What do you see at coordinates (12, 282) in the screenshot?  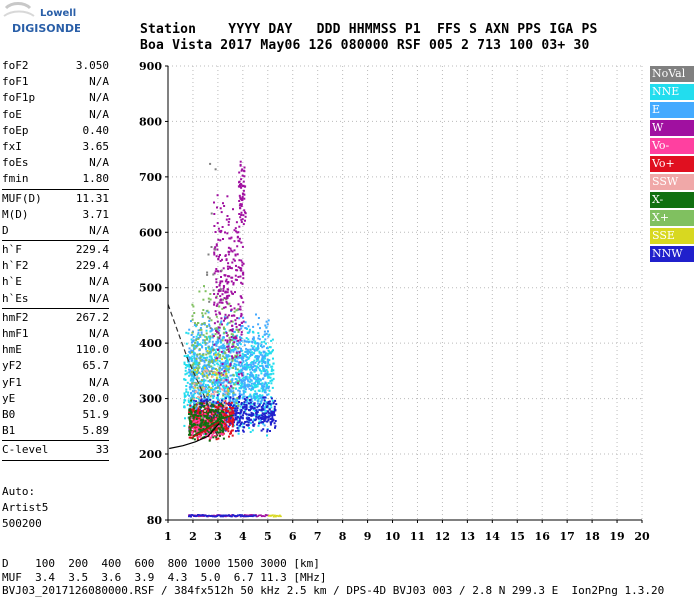 I see `param-label: h`E` at bounding box center [12, 282].